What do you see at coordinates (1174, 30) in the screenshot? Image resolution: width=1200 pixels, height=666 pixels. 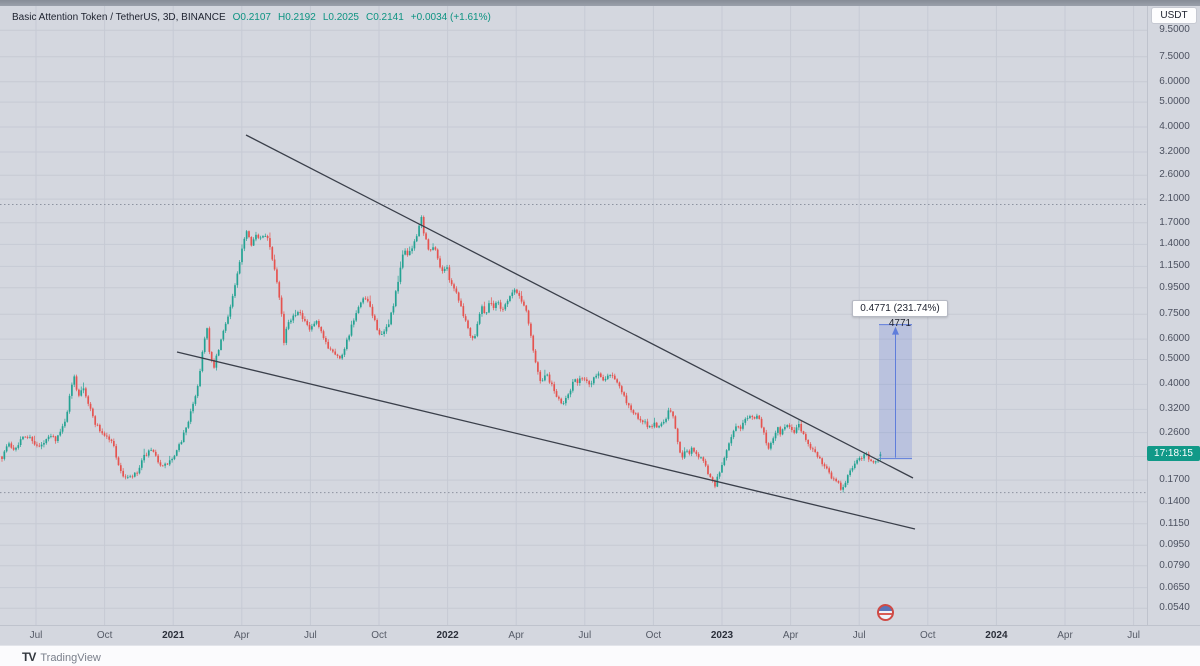 I see `price-tick-label: 9.5000` at bounding box center [1174, 30].